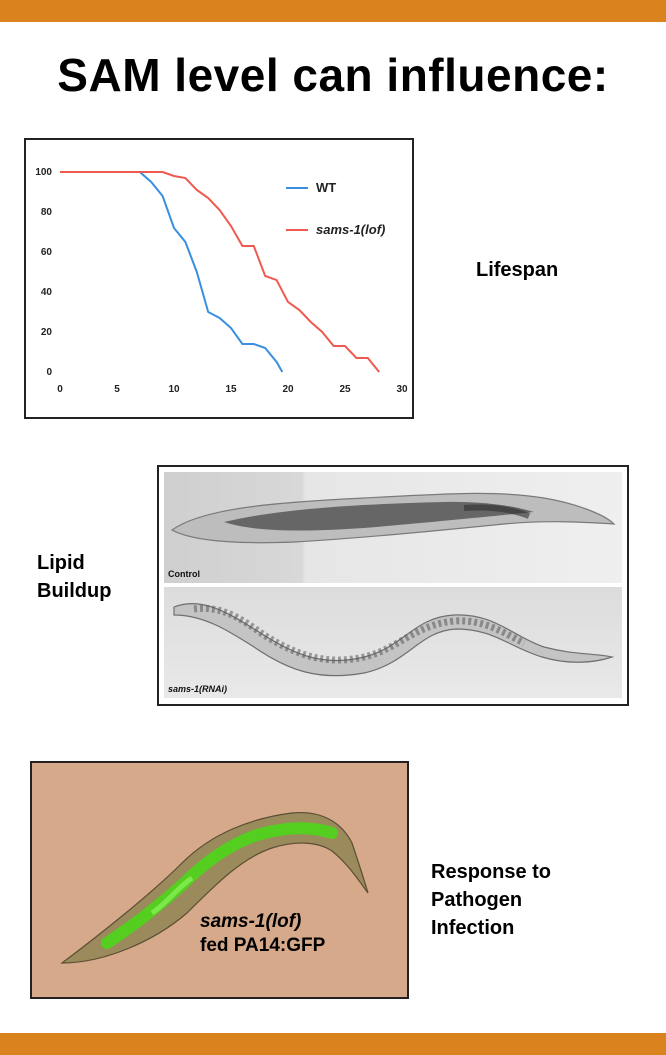 The height and width of the screenshot is (1055, 666). I want to click on control-micrograph: Control, so click(393, 527).